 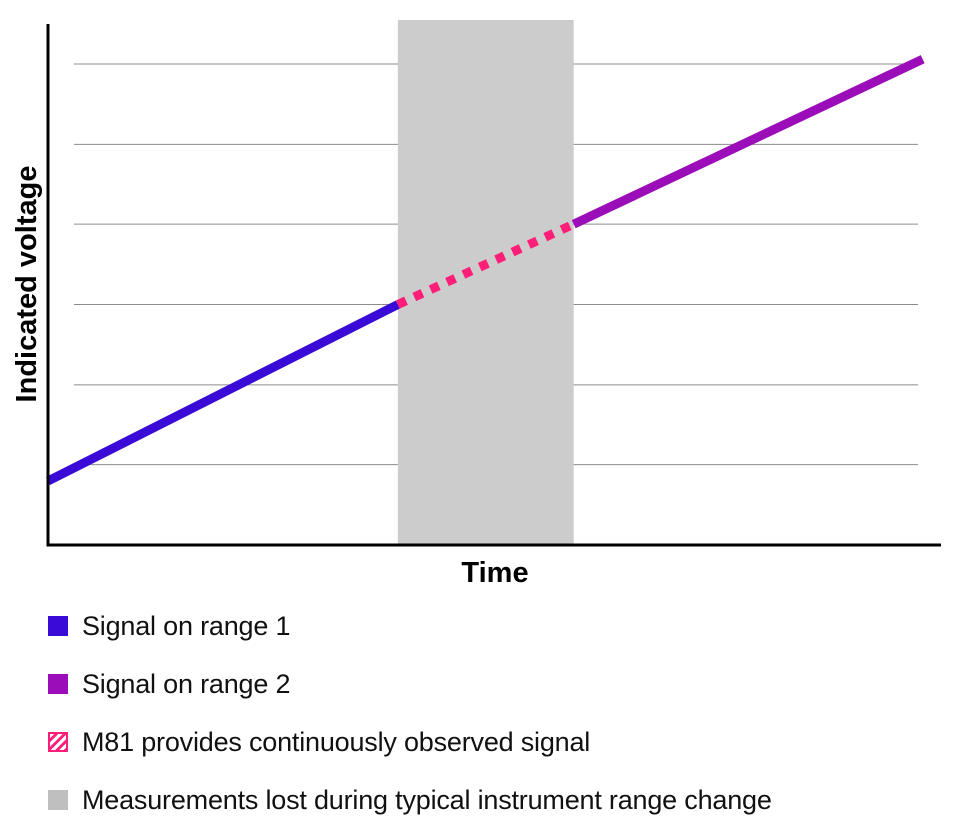 What do you see at coordinates (27, 284) in the screenshot?
I see `y-axis-label: Indicated voltage` at bounding box center [27, 284].